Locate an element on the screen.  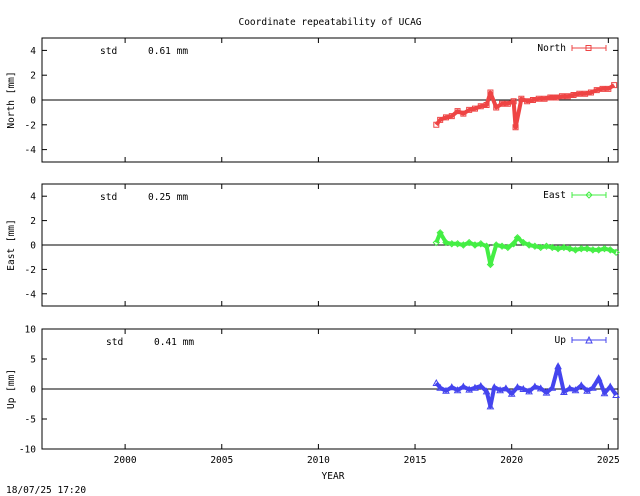
ytick-label-north: 2 is located at coordinates (33, 76).